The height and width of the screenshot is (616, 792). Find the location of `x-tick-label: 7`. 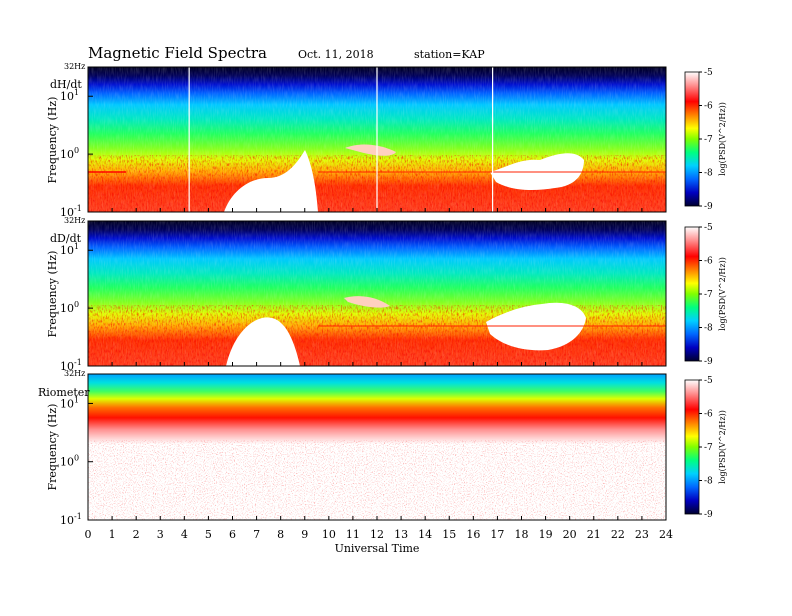

x-tick-label: 7 is located at coordinates (256, 534).